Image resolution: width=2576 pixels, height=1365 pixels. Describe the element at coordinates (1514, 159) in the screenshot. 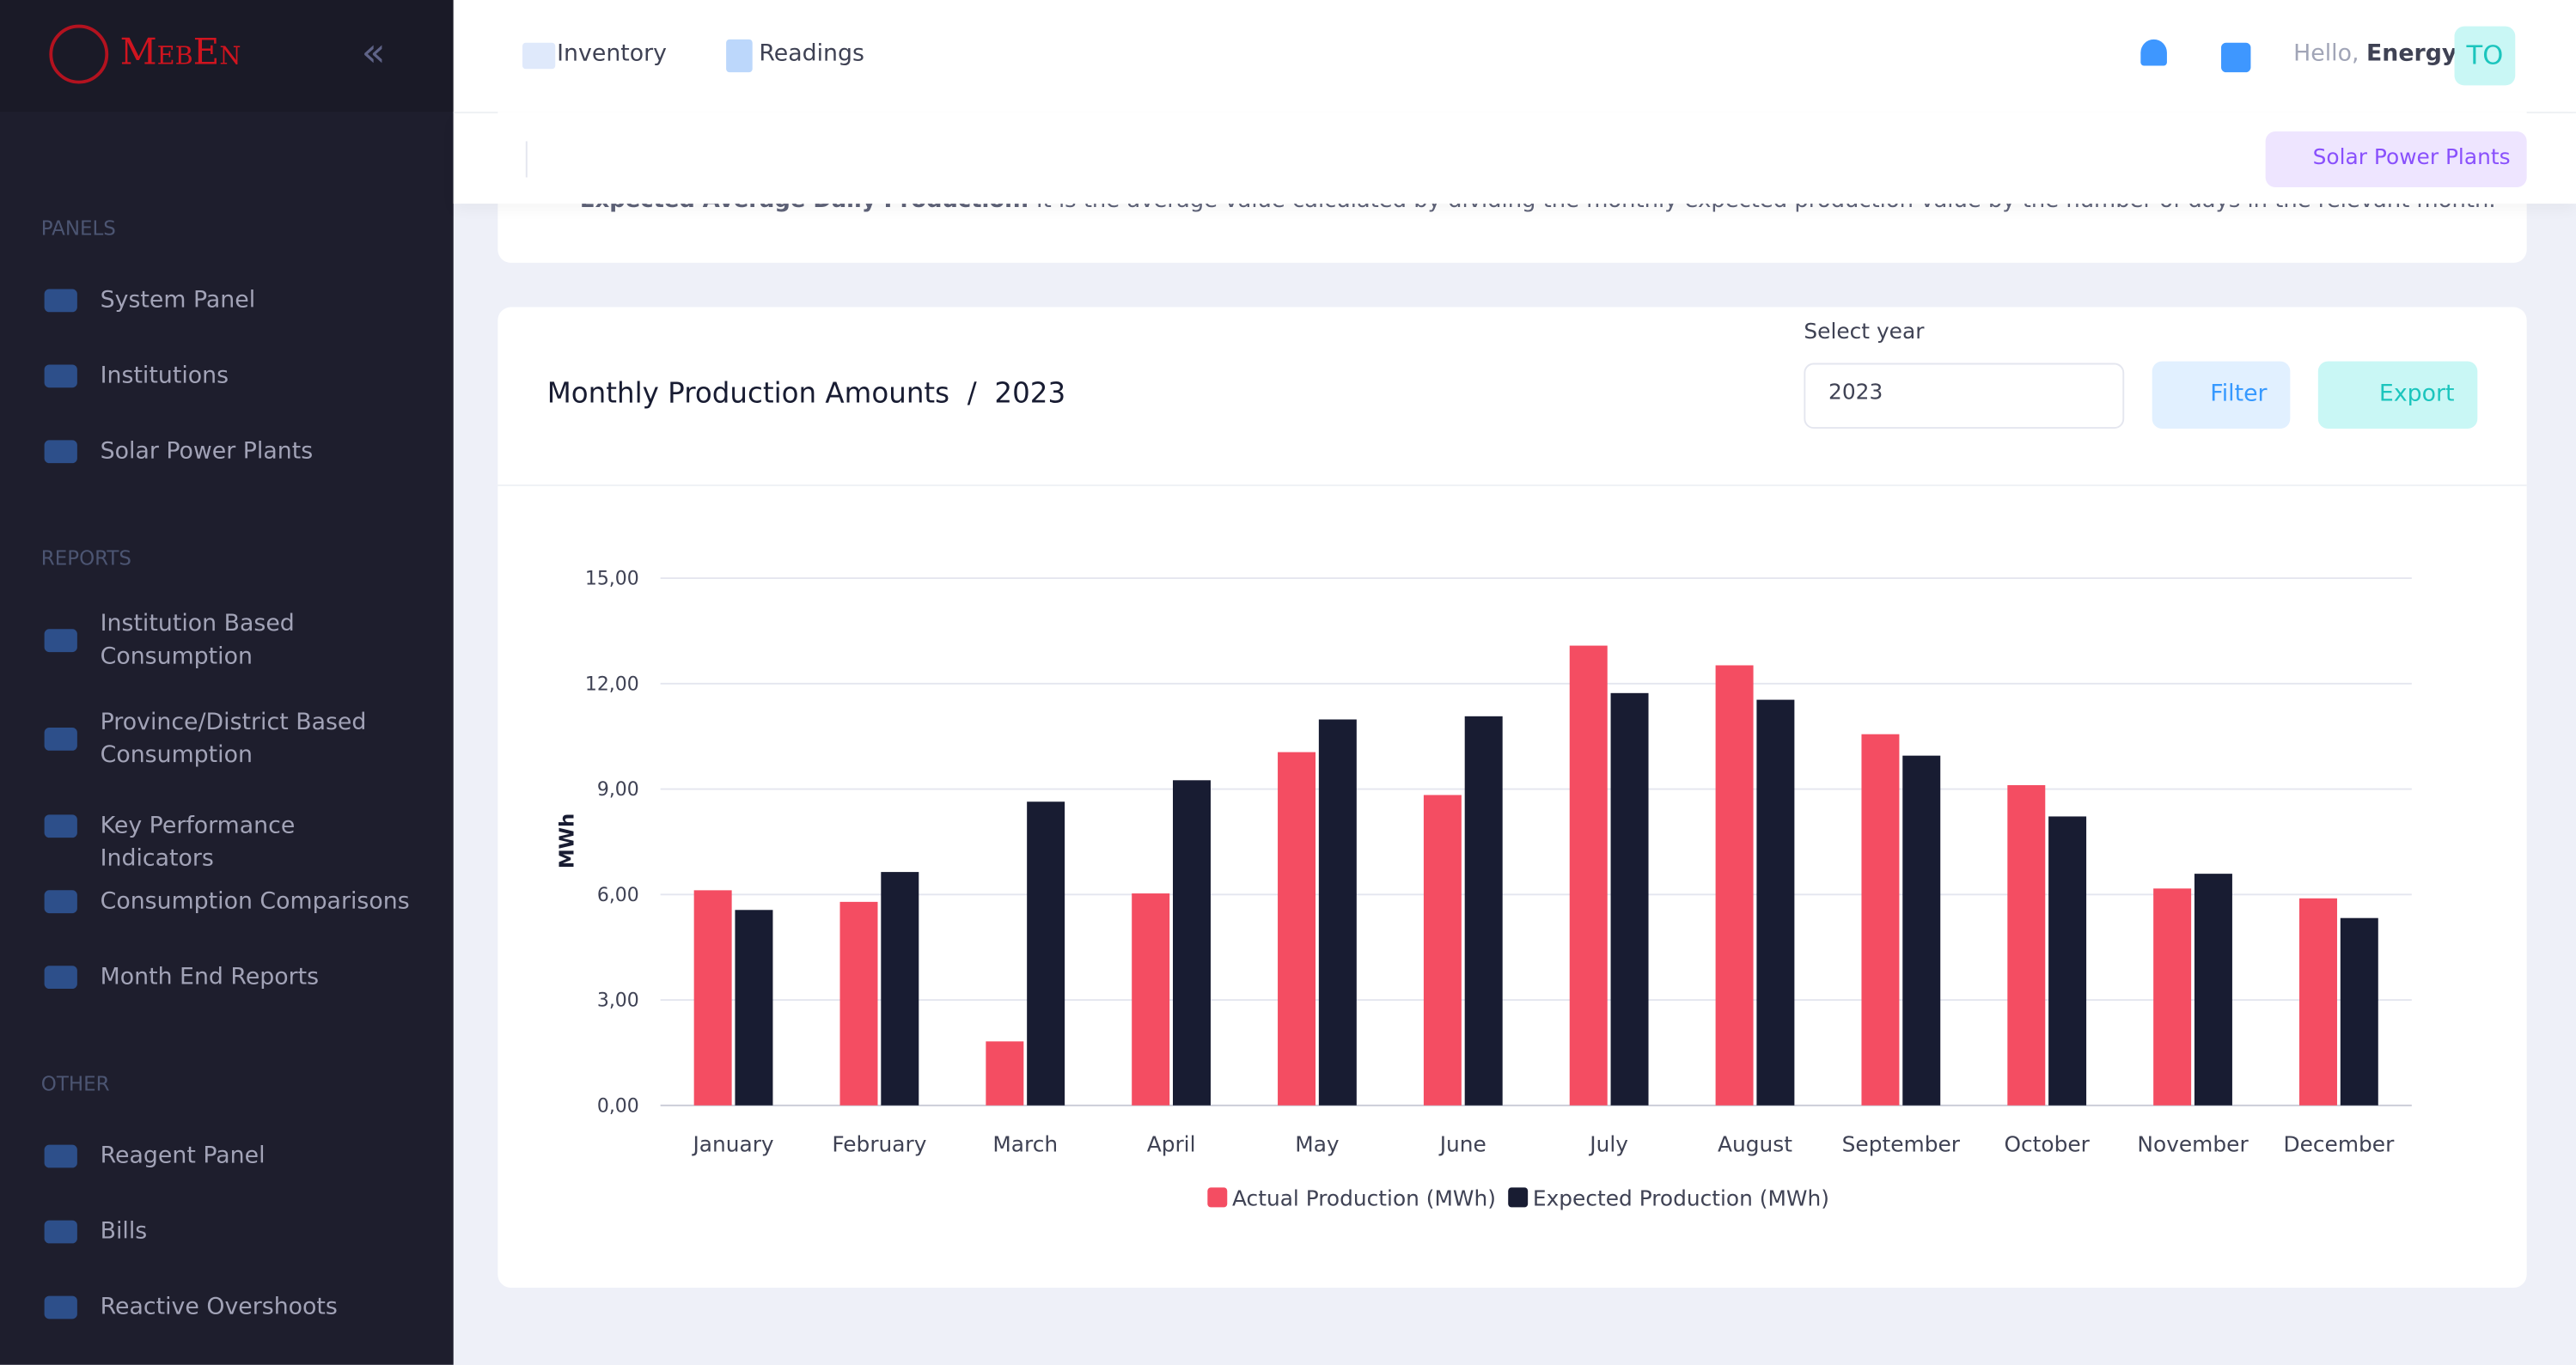

I see `subheader: Solar Power Plants` at that location.